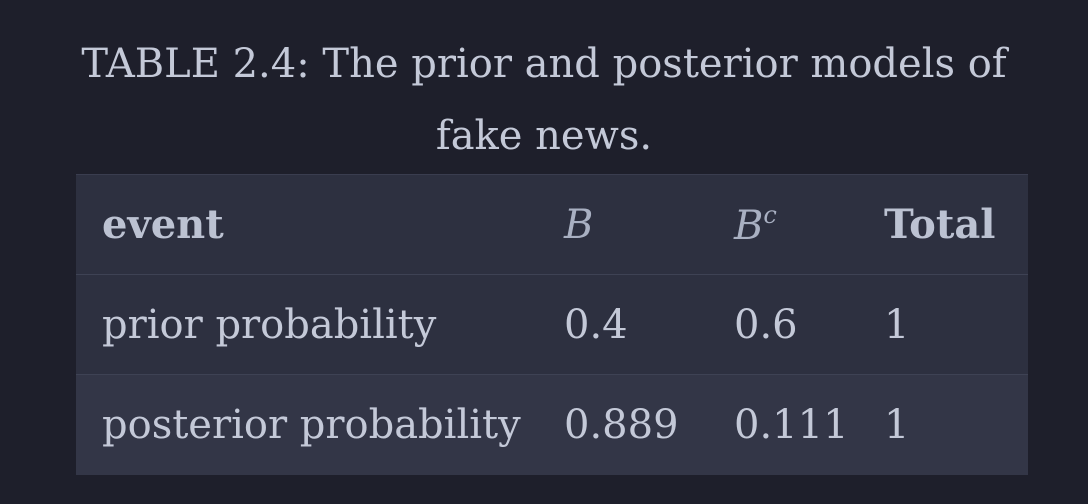 The height and width of the screenshot is (504, 1088). What do you see at coordinates (749, 225) in the screenshot?
I see `header-b-complement-base: B` at bounding box center [749, 225].